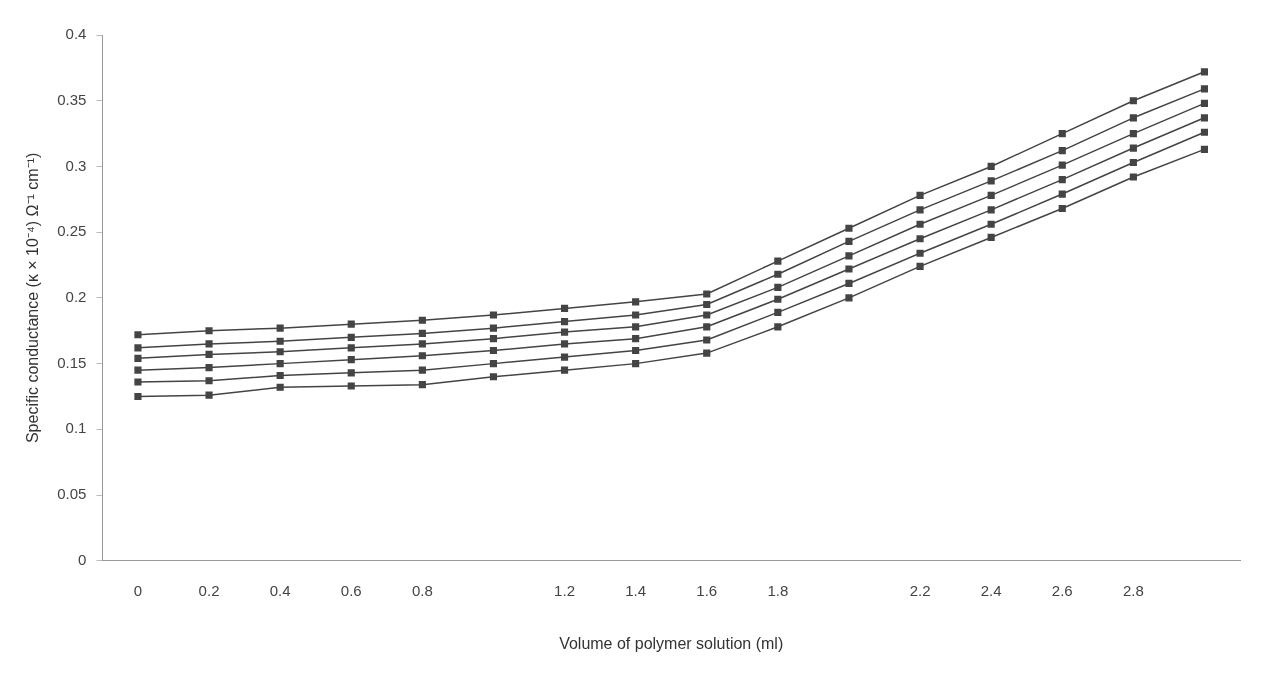 The width and height of the screenshot is (1265, 698). What do you see at coordinates (422, 590) in the screenshot?
I see `x-tick-label: 0.8` at bounding box center [422, 590].